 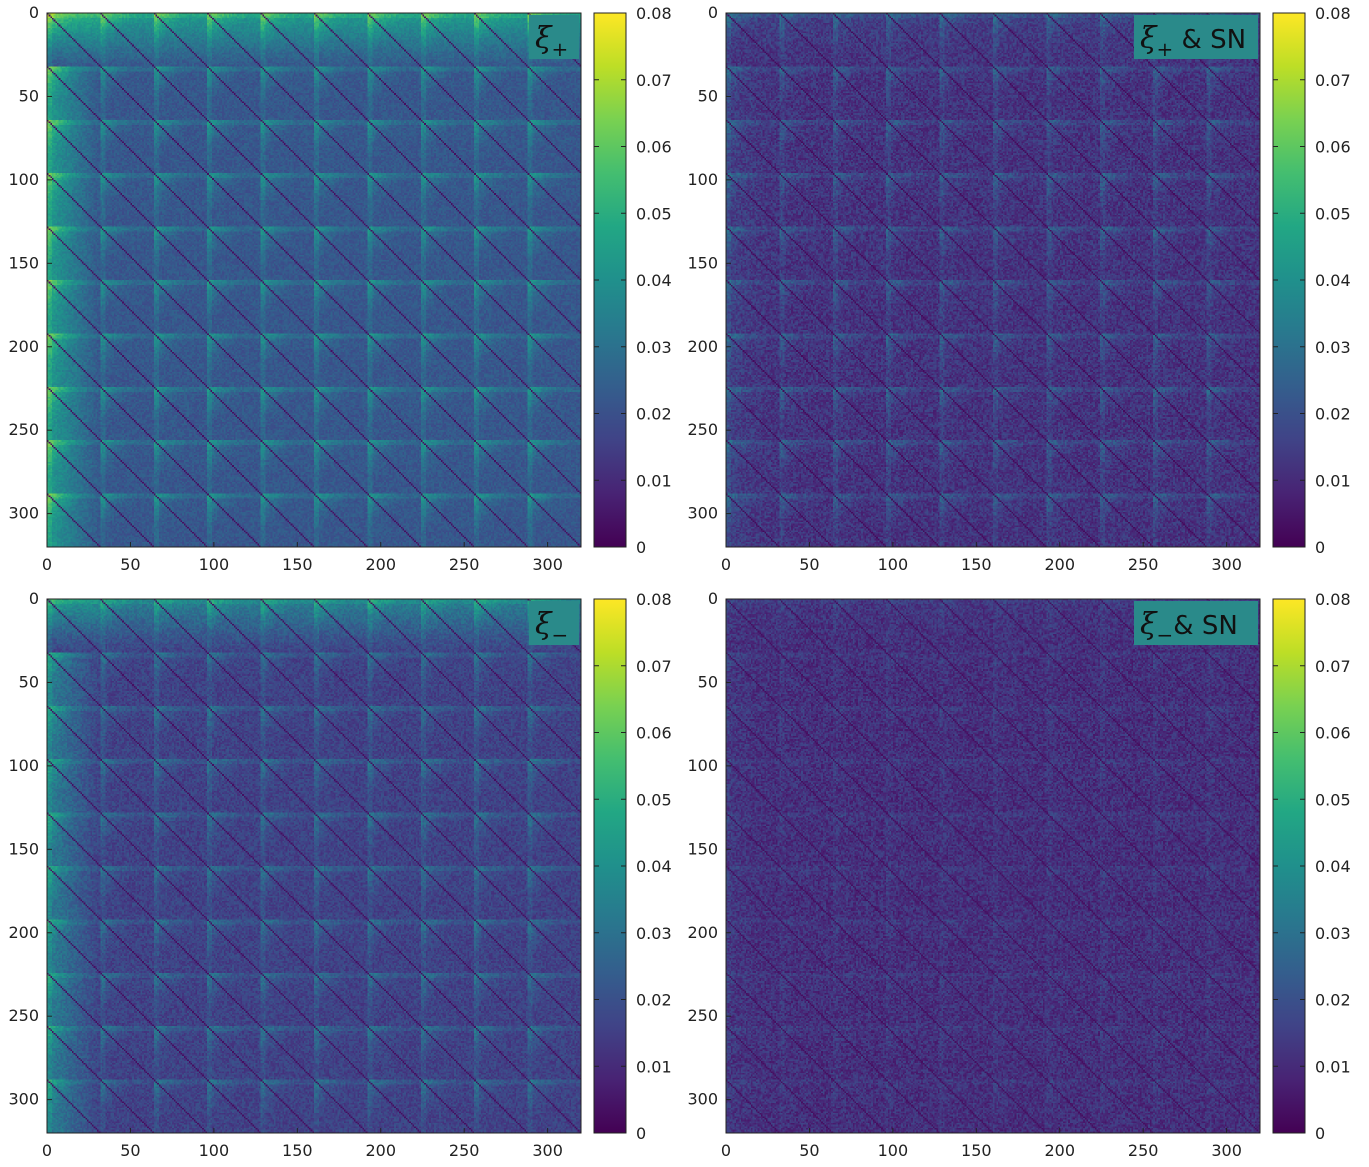 What do you see at coordinates (551, 41) in the screenshot?
I see `chart-title: ξ+` at bounding box center [551, 41].